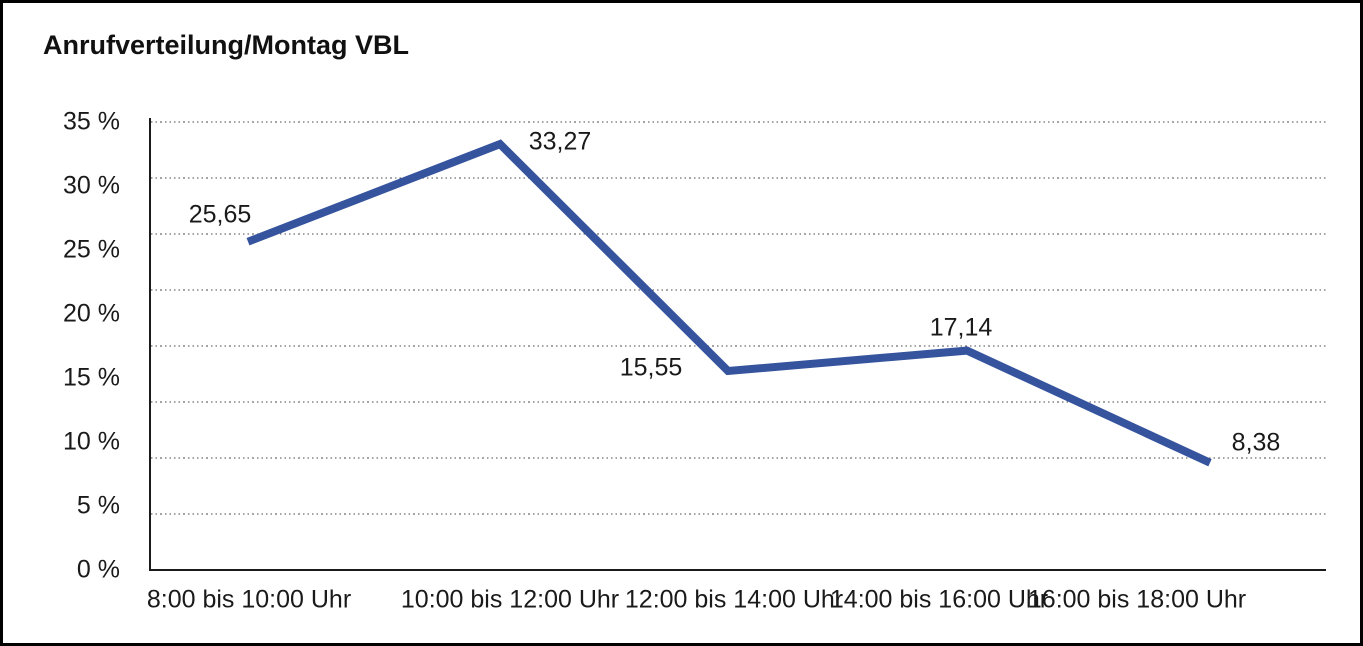 This screenshot has height=646, width=1363. What do you see at coordinates (98, 505) in the screenshot?
I see `y-tick-label: 5 %` at bounding box center [98, 505].